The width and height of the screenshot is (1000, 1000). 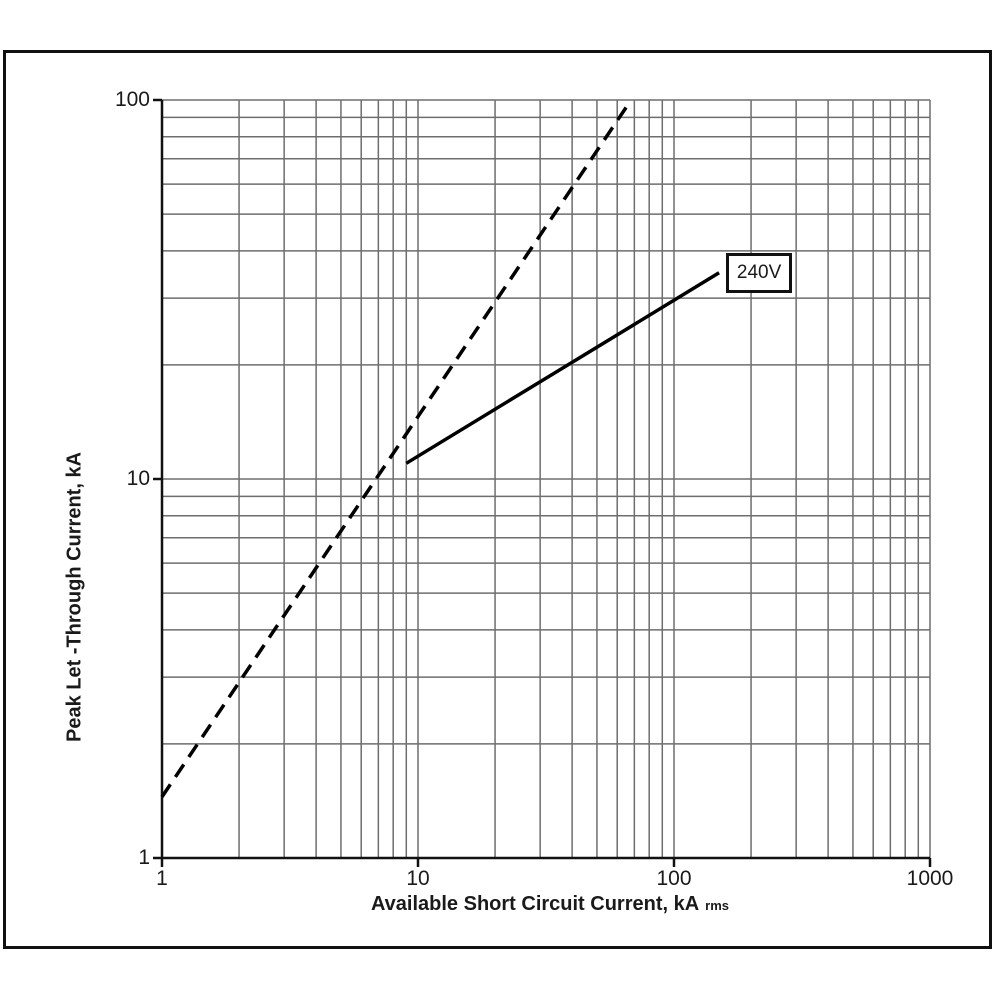 I want to click on x-axis-title-text: Available Short Circuit Current, kA, so click(x=535, y=904).